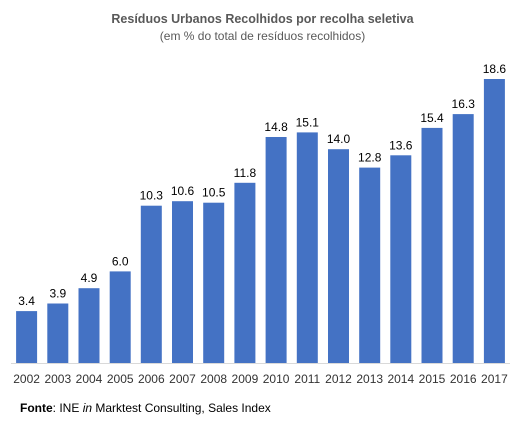 This screenshot has height=426, width=525. What do you see at coordinates (464, 104) in the screenshot?
I see `data-label-2016: 16.3` at bounding box center [464, 104].